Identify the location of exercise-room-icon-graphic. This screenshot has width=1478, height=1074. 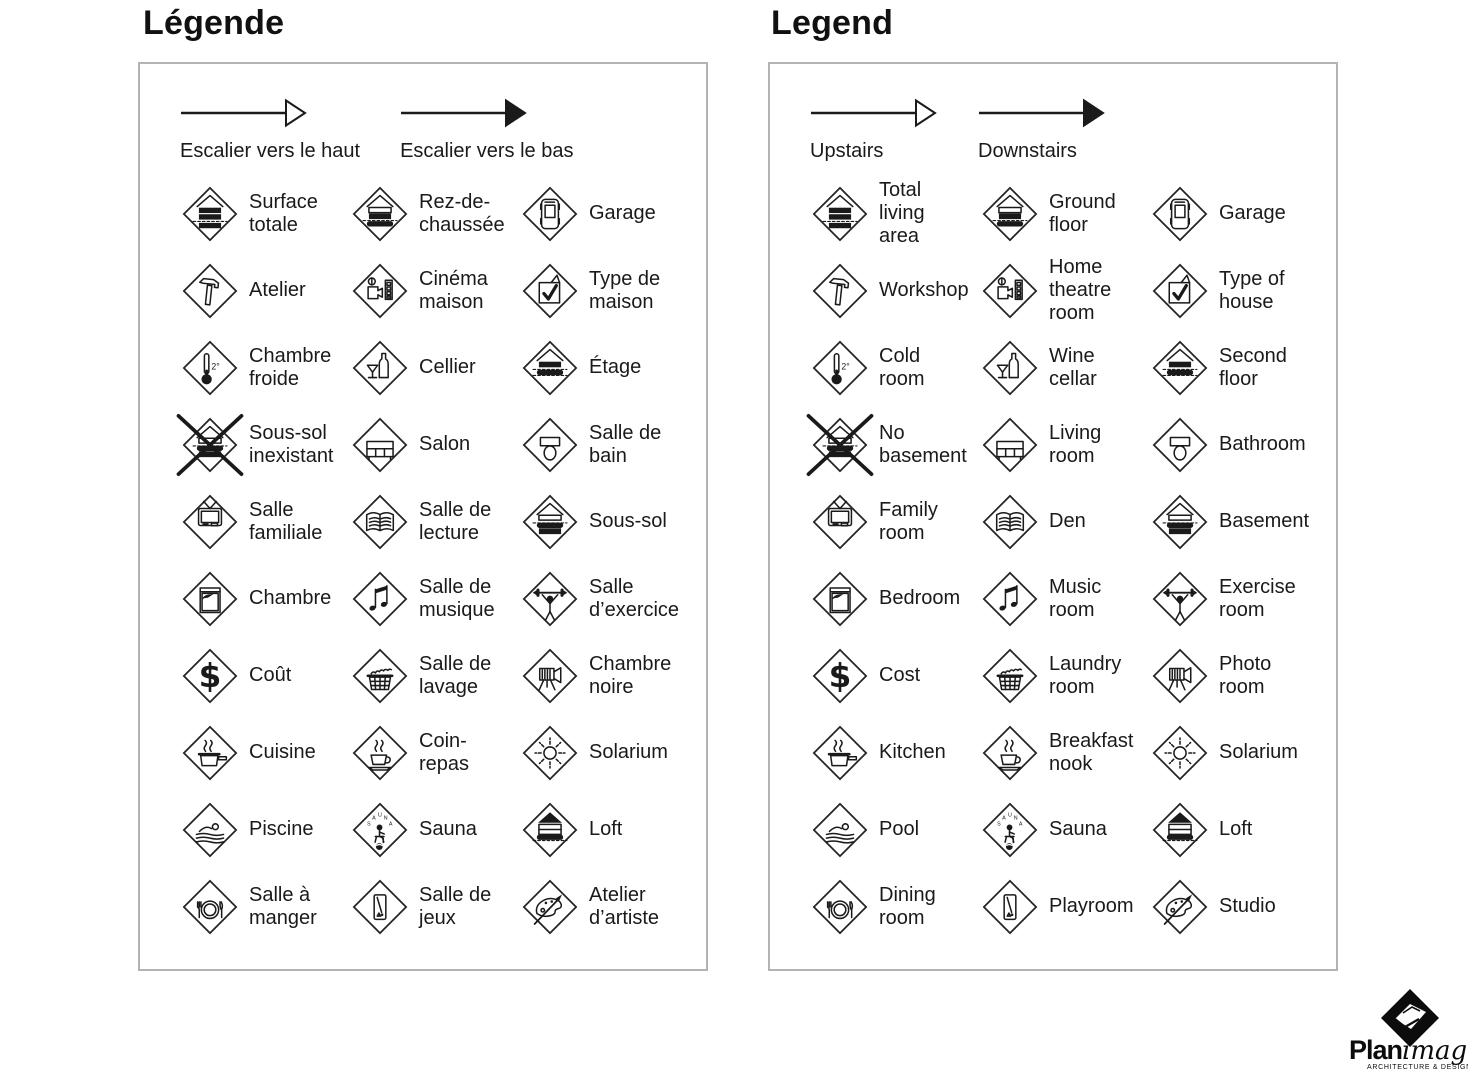
(550, 598).